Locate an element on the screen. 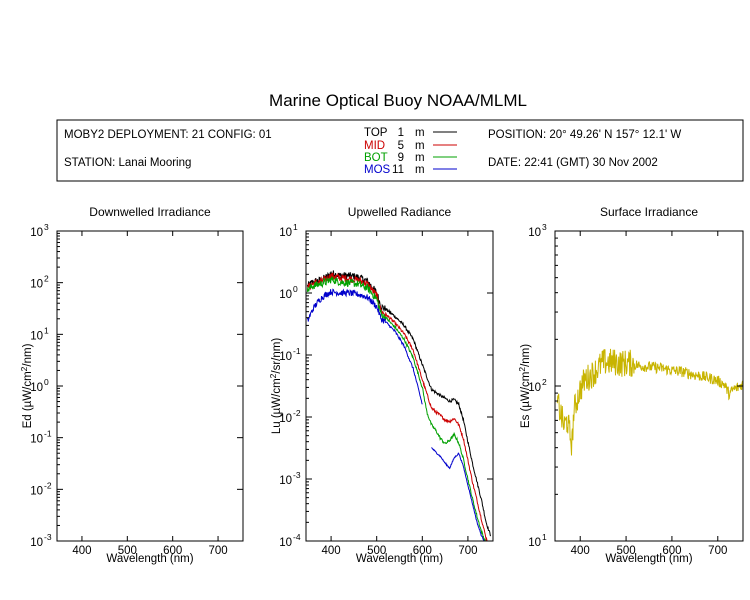 The height and width of the screenshot is (600, 750). info-box is located at coordinates (400, 150).